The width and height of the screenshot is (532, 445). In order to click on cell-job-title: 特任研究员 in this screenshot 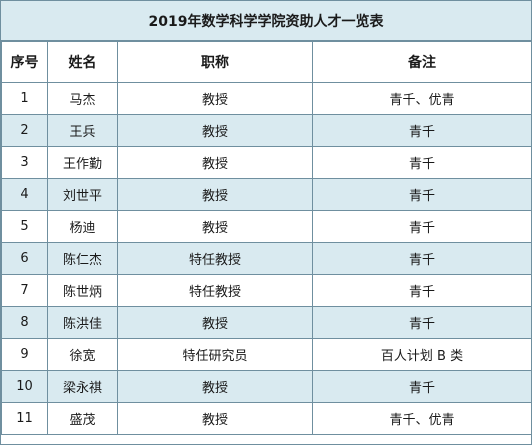, I will do `click(215, 354)`.